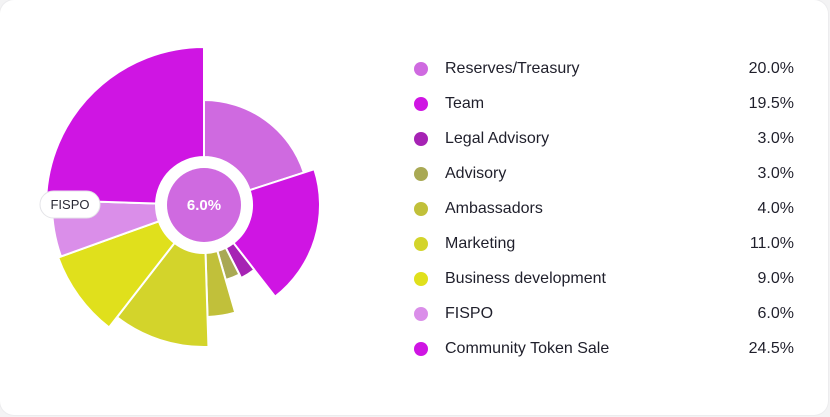  What do you see at coordinates (604, 68) in the screenshot?
I see `legend-item-reserves-treasury: Reserves/Treasury 20.0%` at bounding box center [604, 68].